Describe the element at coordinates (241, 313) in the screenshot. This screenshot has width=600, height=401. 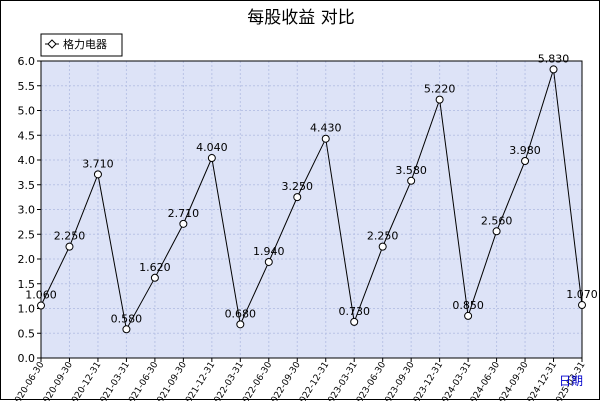
I see `data-label: 0.680` at that location.